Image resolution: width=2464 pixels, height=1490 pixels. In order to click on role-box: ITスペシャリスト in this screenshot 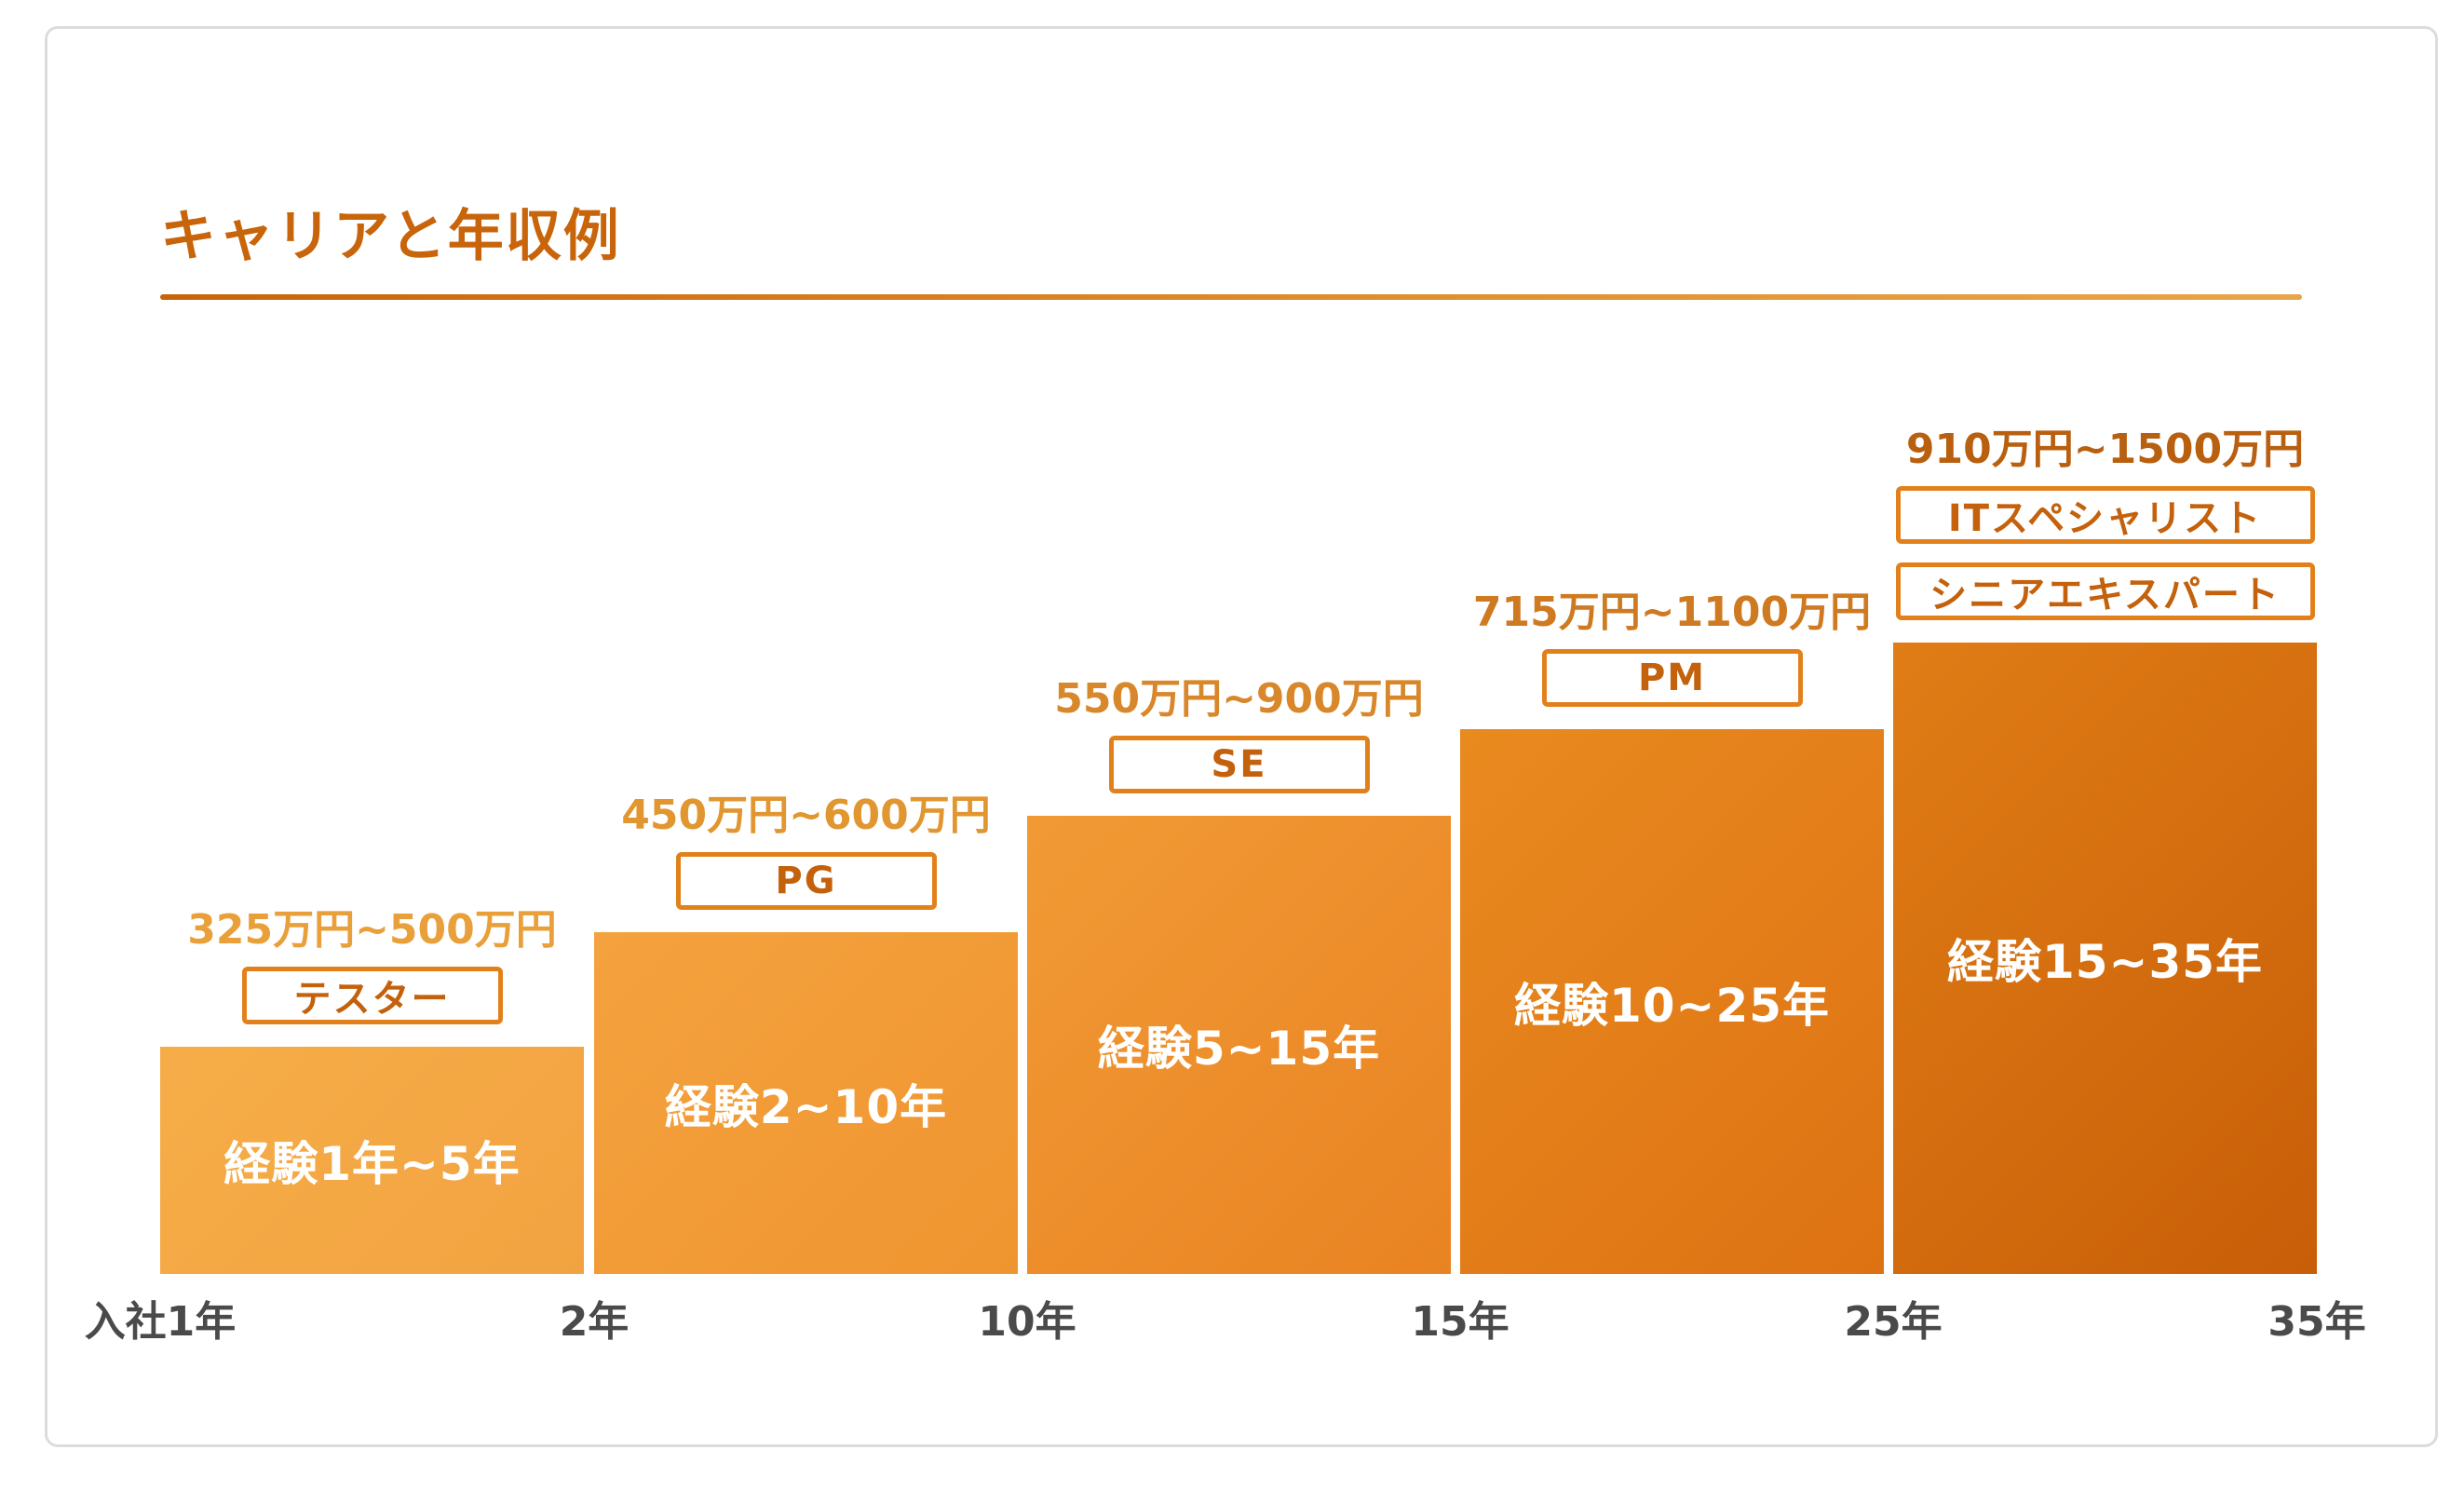, I will do `click(2105, 515)`.